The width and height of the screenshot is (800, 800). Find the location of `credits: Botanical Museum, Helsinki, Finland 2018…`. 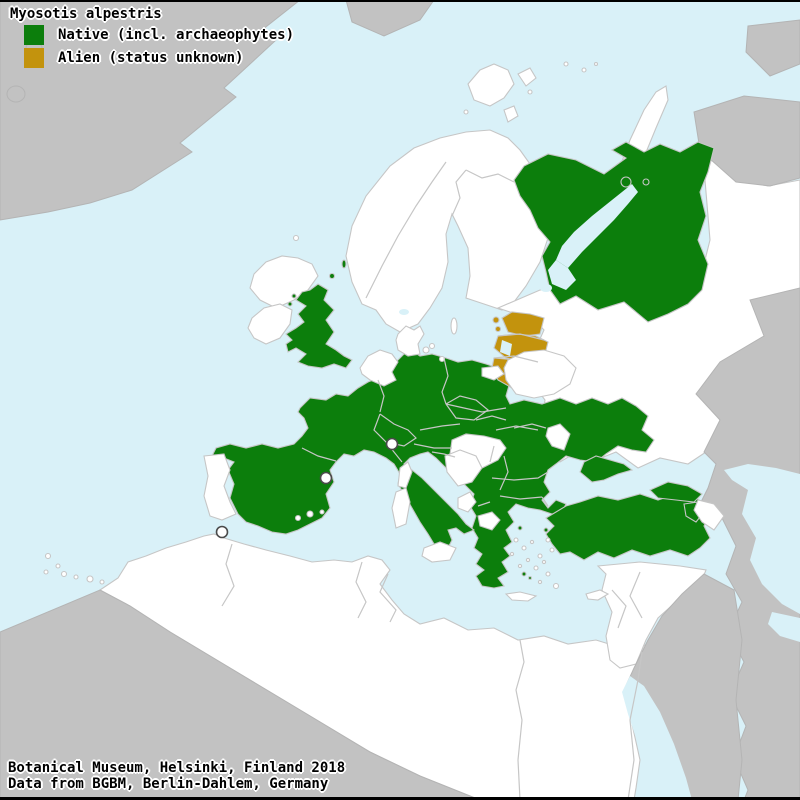

credits: Botanical Museum, Helsinki, Finland 2018… is located at coordinates (176, 776).